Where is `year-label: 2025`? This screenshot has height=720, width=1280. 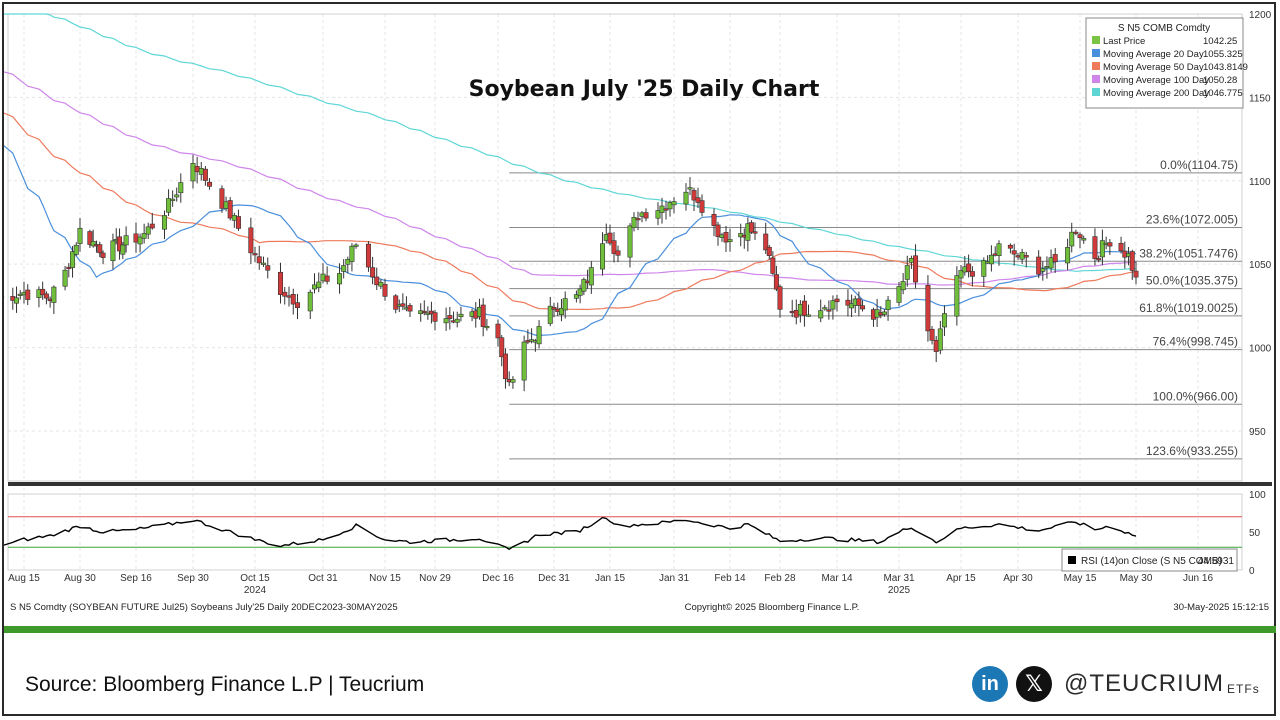
year-label: 2025 is located at coordinates (899, 590).